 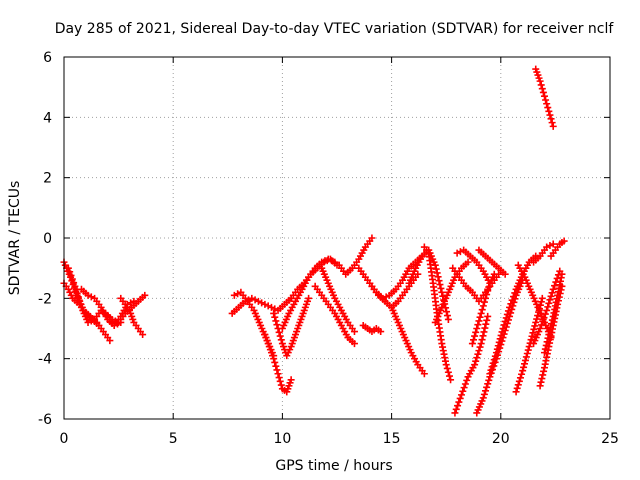 What do you see at coordinates (610, 439) in the screenshot?
I see `x-tick-label: 25` at bounding box center [610, 439].